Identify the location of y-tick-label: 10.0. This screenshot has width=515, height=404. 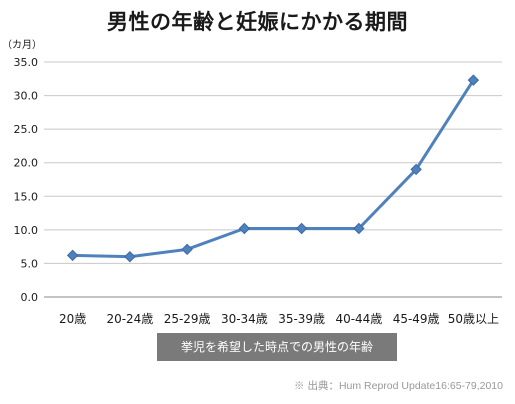
(26, 230).